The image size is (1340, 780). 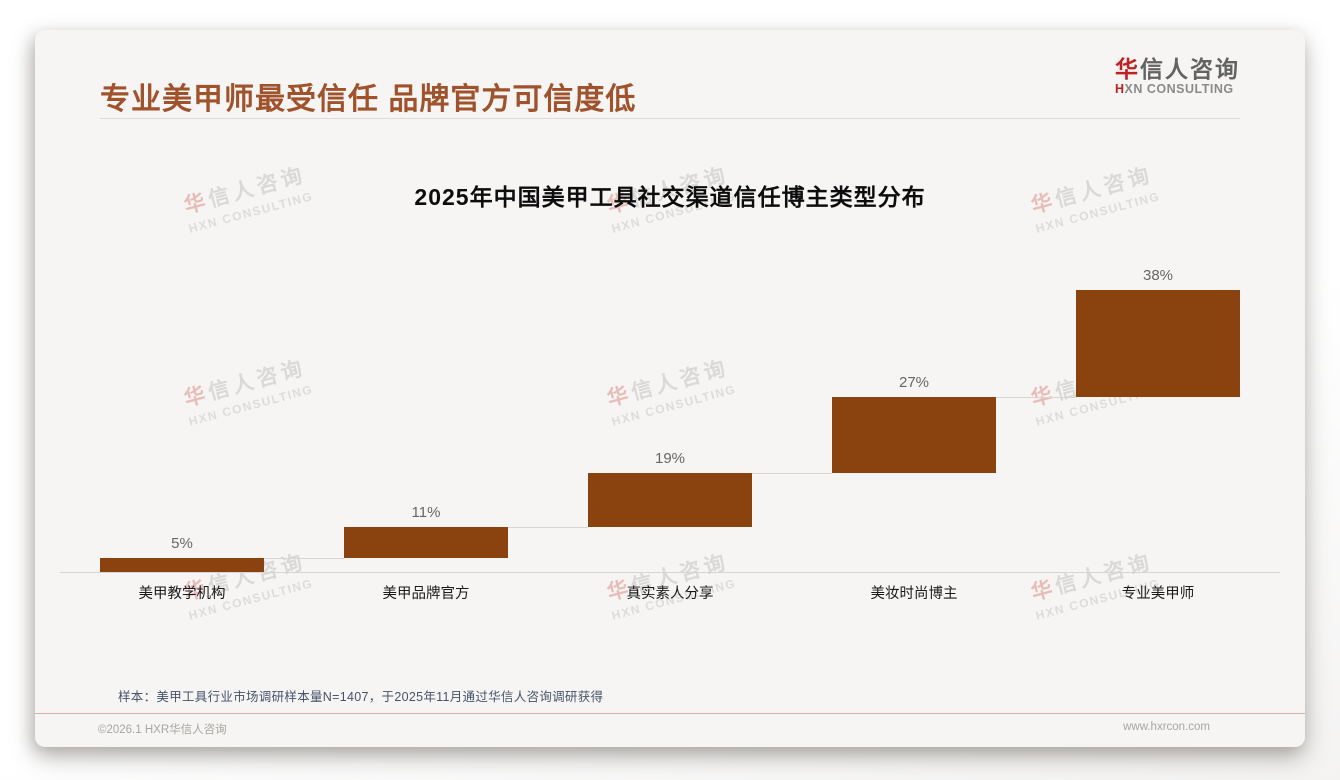 I want to click on logo-english-name: HXN CONSULTING, so click(x=1177, y=89).